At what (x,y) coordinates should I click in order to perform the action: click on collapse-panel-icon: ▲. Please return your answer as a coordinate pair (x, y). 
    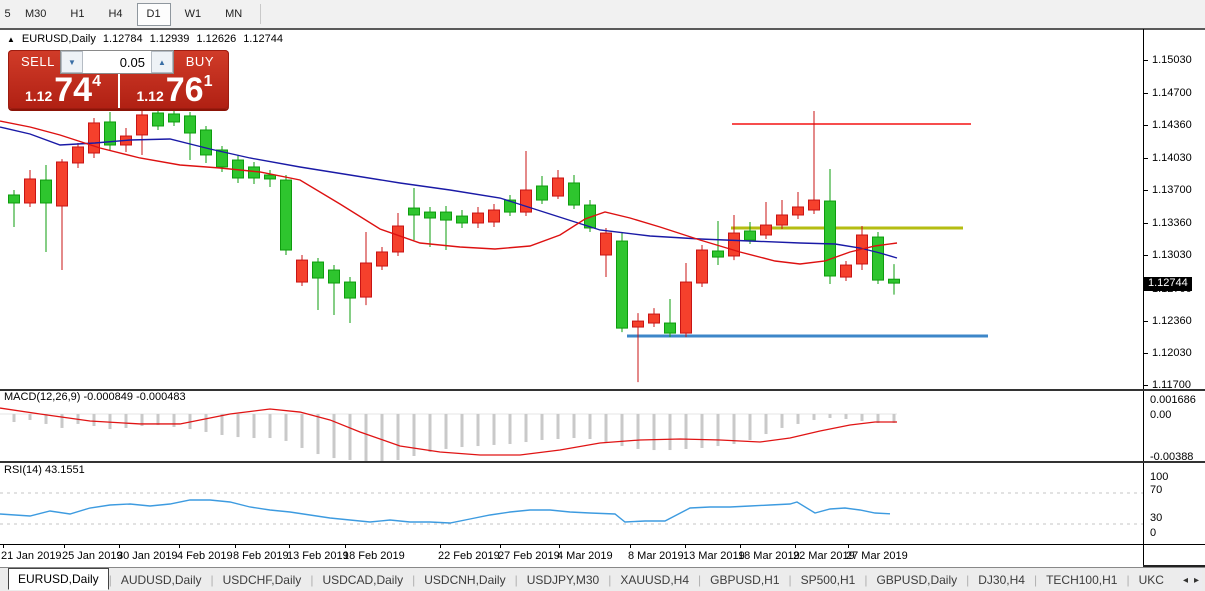
    Looking at the image, I should click on (11, 39).